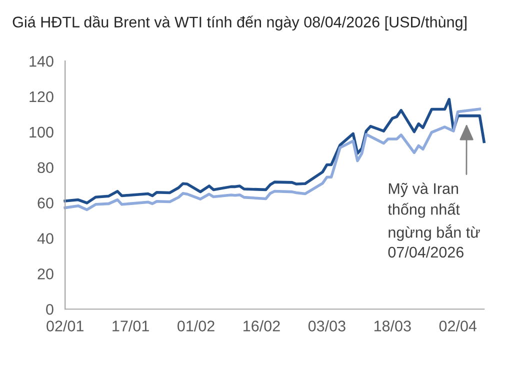 Image resolution: width=525 pixels, height=384 pixels. What do you see at coordinates (262, 326) in the screenshot?
I see `x-tick-label: 16/02` at bounding box center [262, 326].